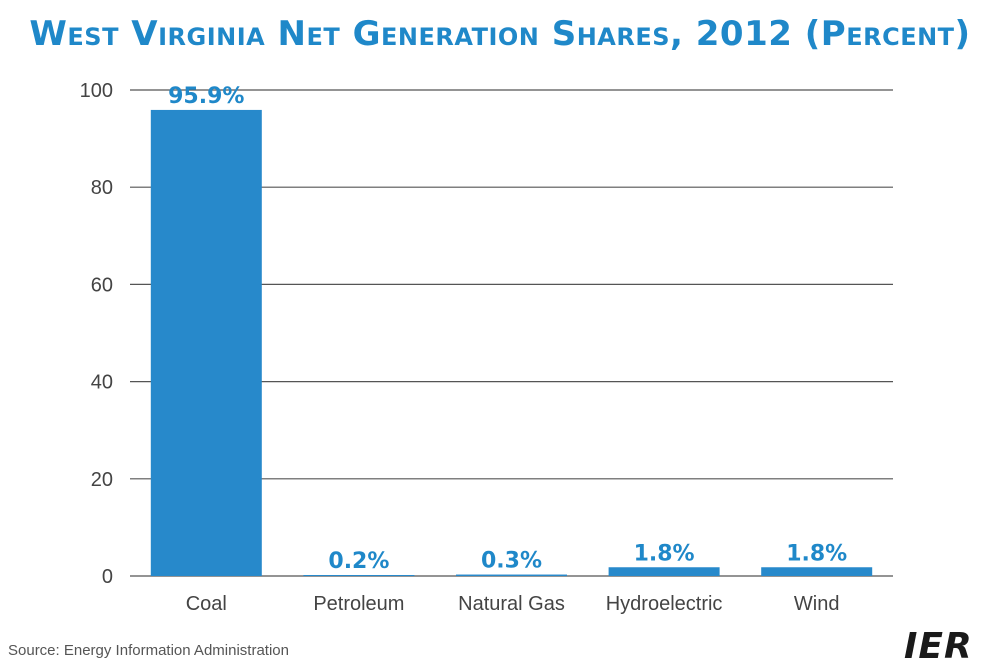 Image resolution: width=1000 pixels, height=667 pixels. I want to click on ier-logo: IER, so click(938, 646).